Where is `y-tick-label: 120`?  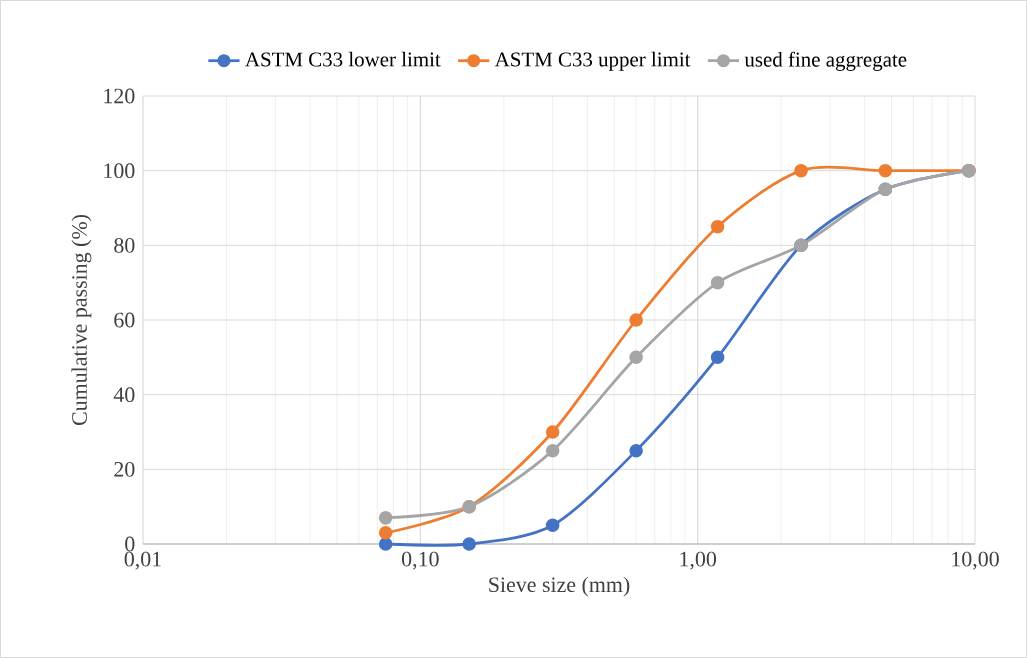
y-tick-label: 120 is located at coordinates (119, 96).